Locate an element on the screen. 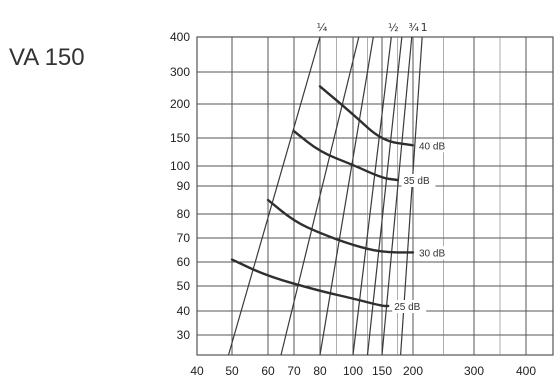 The width and height of the screenshot is (557, 383). x-tick-label: 50 is located at coordinates (232, 371).